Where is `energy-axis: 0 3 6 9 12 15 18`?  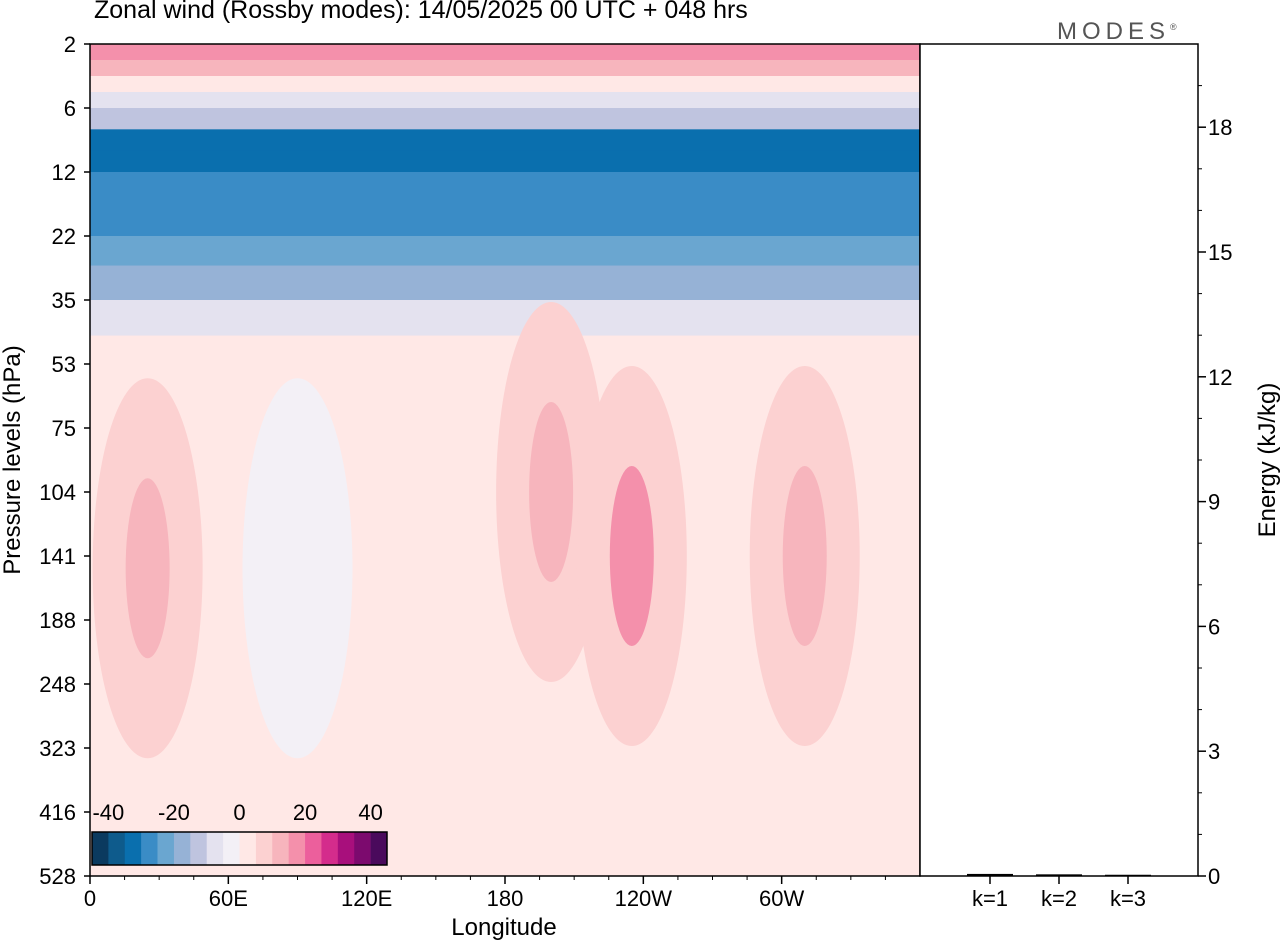 energy-axis: 0 3 6 9 12 15 18 is located at coordinates (1215, 487).